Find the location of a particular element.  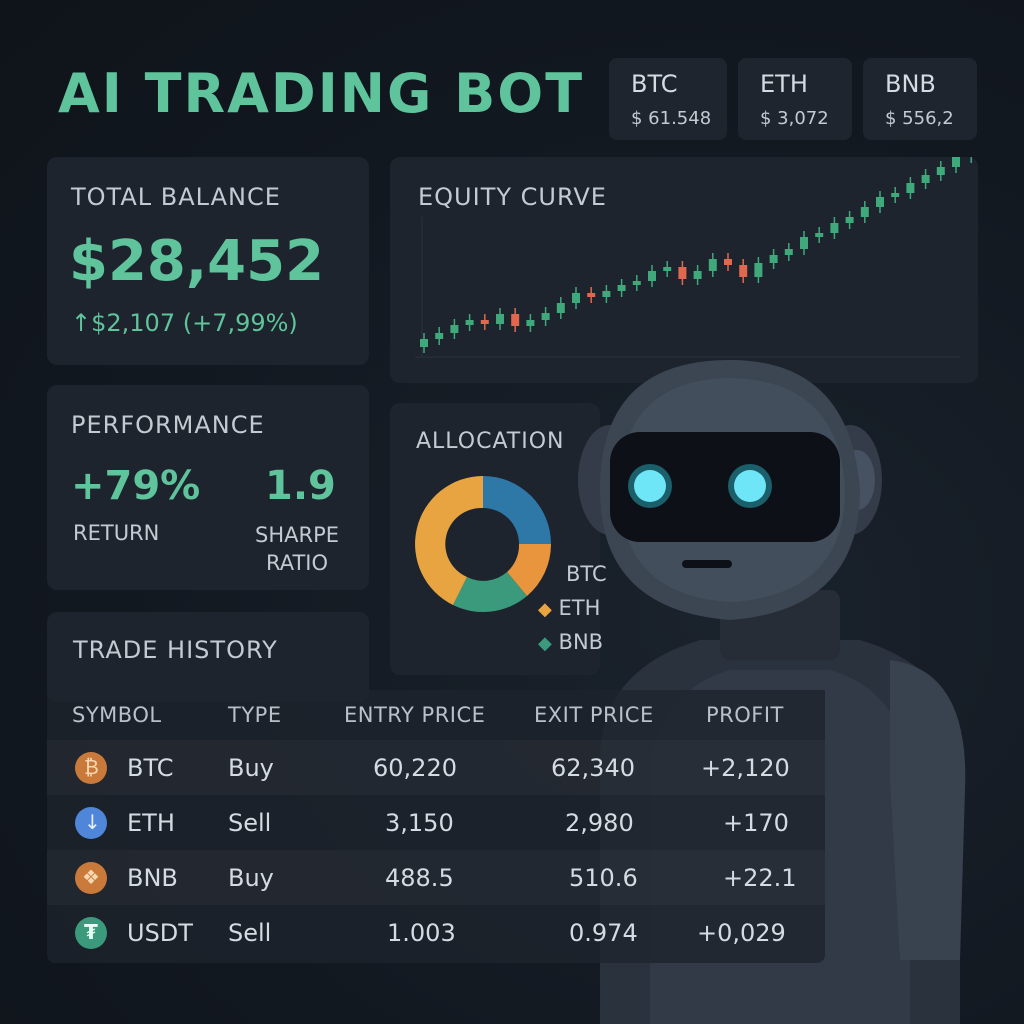

table-row: ↓ ETH Sell 3,150 2,980 +170 is located at coordinates (436, 822).